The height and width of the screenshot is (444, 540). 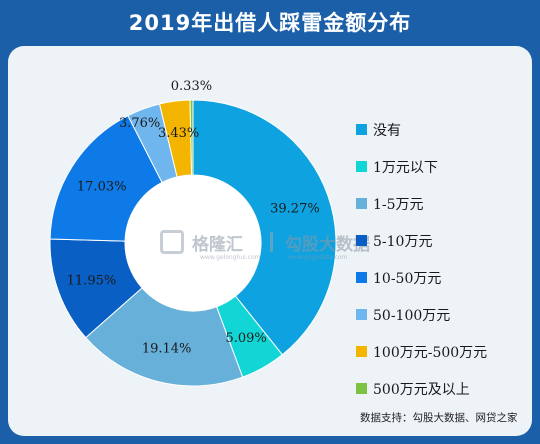 I want to click on legend-item: 1万元以下, so click(x=441, y=166).